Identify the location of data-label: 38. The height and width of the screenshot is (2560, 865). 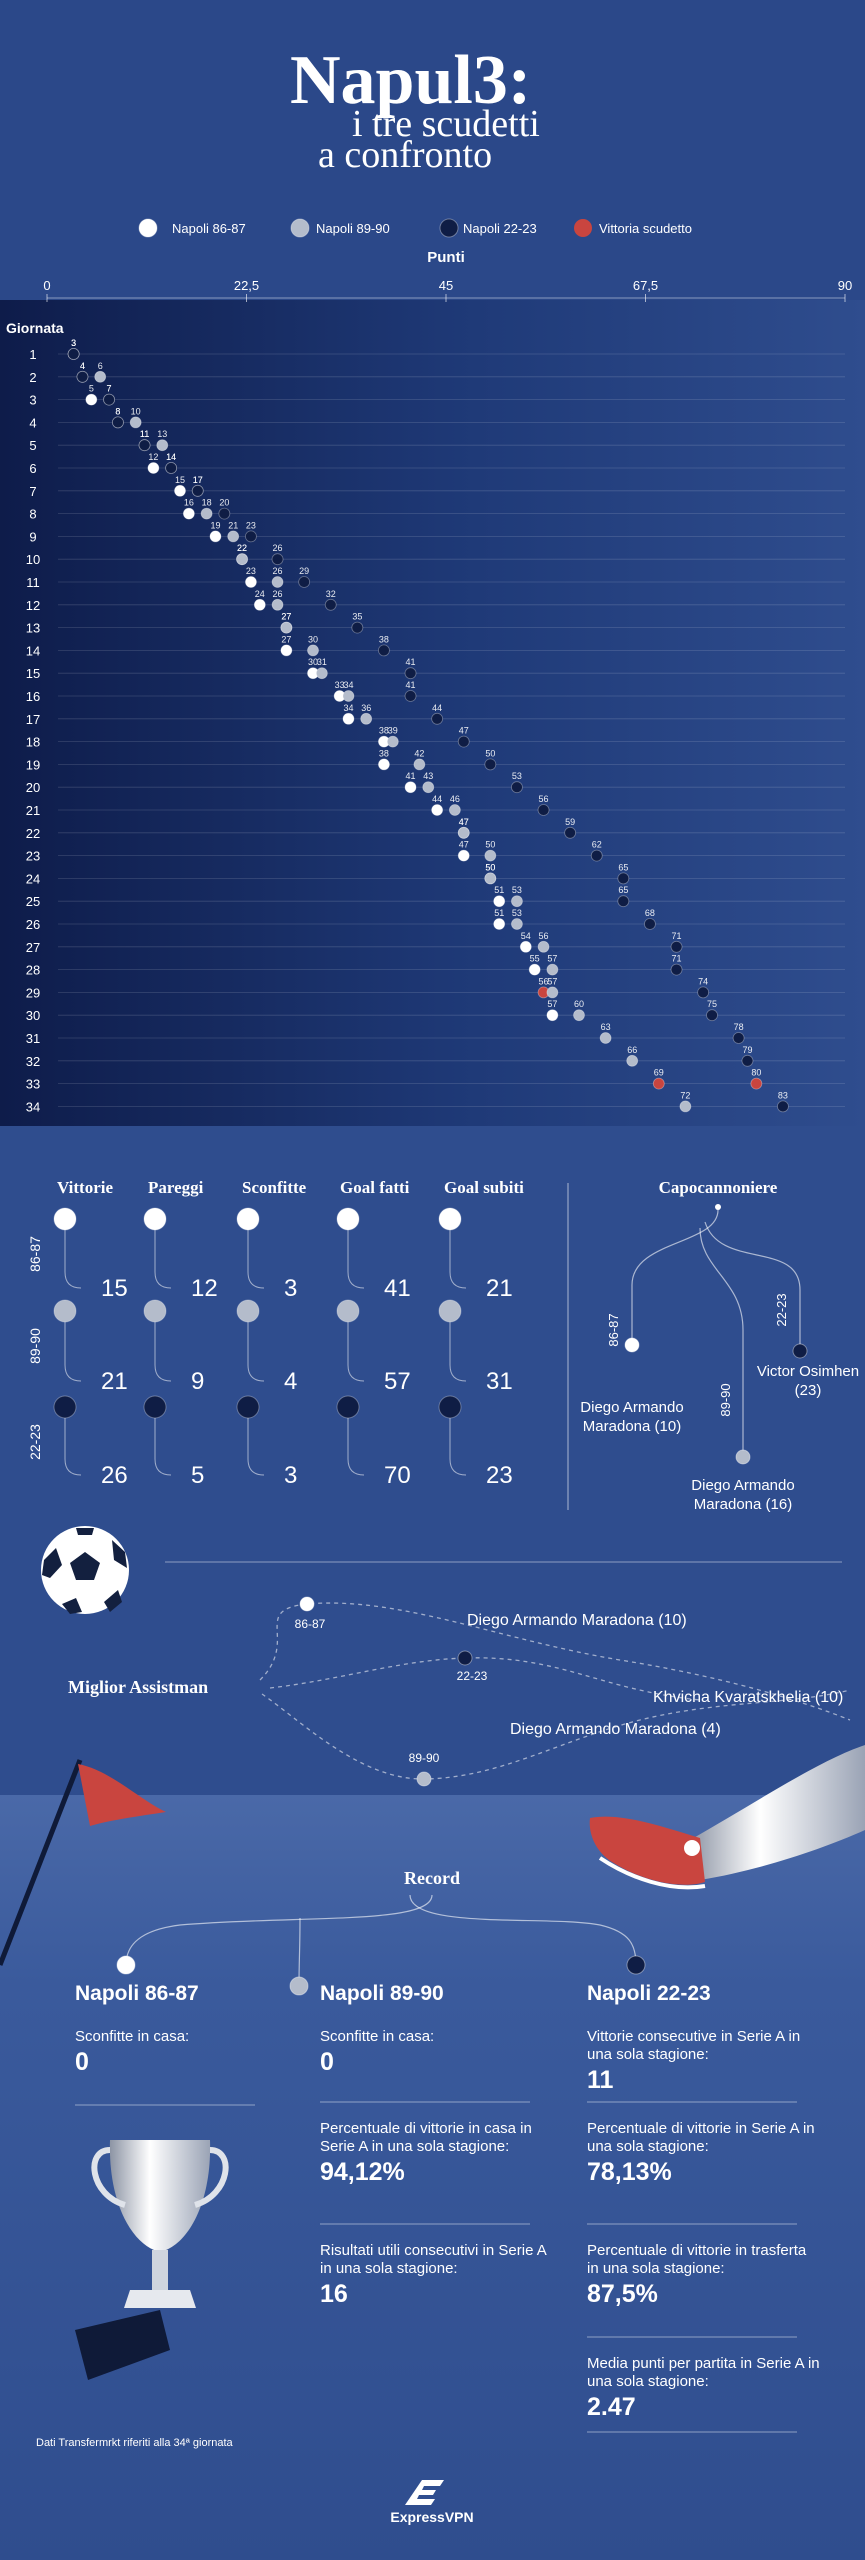
(384, 639).